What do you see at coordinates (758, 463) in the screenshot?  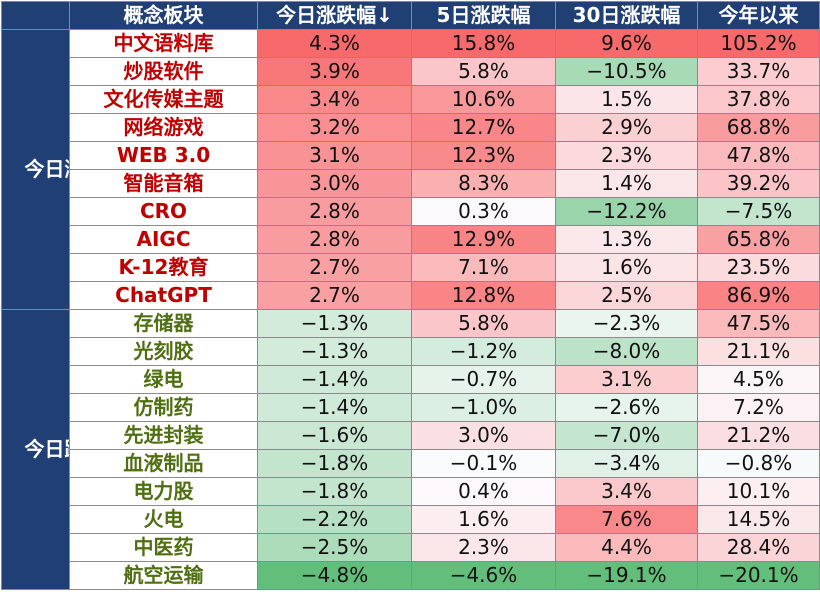 I see `ytd-change-cell: −0.8%` at bounding box center [758, 463].